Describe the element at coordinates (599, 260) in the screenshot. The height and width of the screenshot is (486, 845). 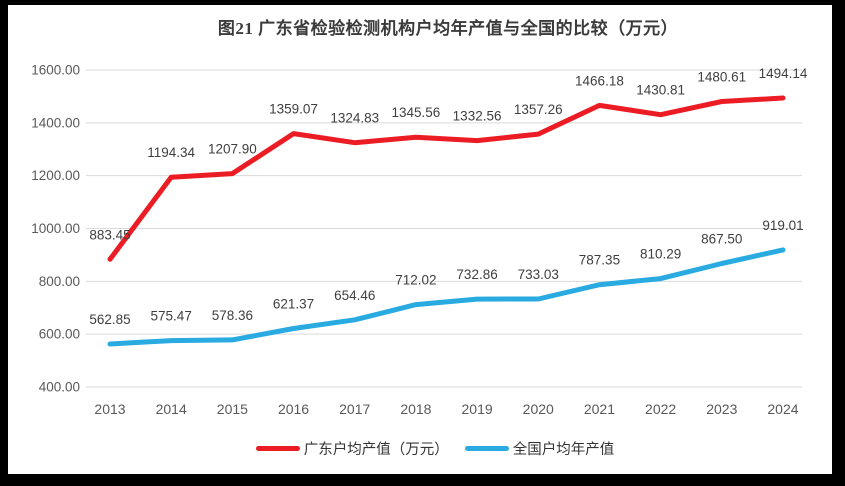
I see `data-label: 787.35` at that location.